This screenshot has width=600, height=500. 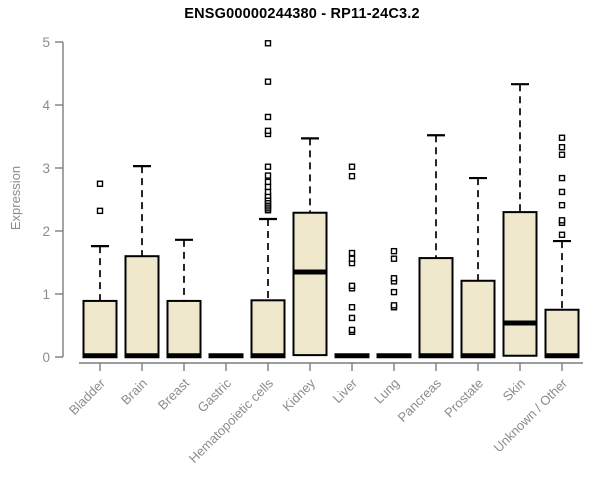 I want to click on y-tick-label: 0, so click(x=46, y=357).